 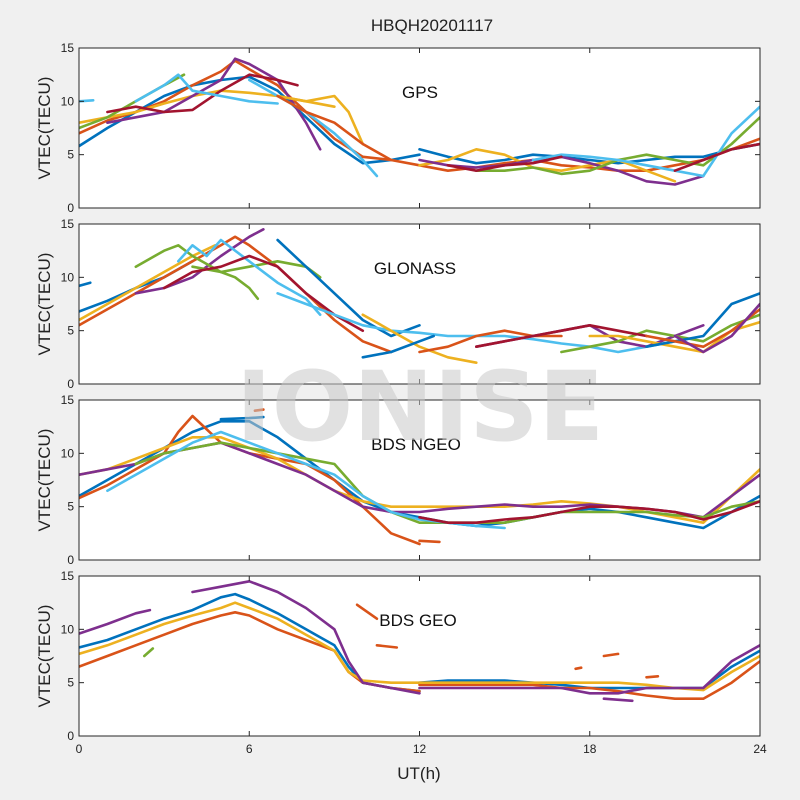 What do you see at coordinates (79, 749) in the screenshot?
I see `x-tick-label: 0` at bounding box center [79, 749].